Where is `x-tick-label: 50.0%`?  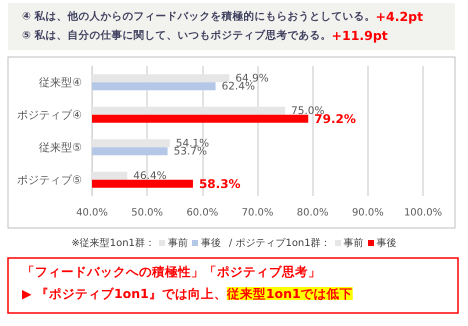
x-tick-label: 50.0% is located at coordinates (147, 213).